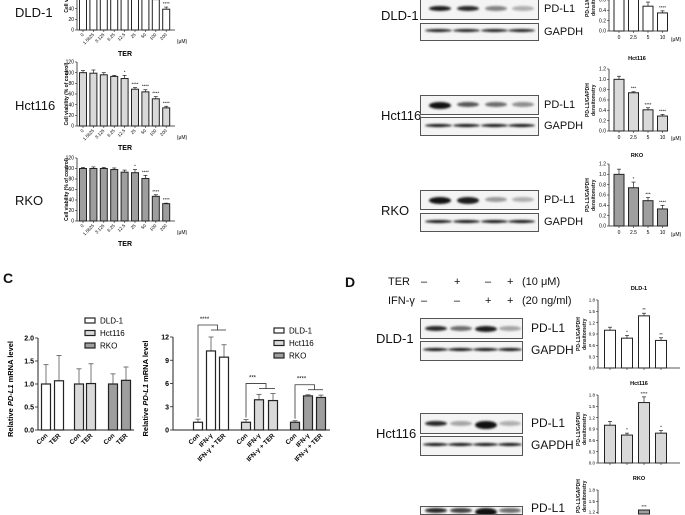 The height and width of the screenshot is (515, 685). Describe the element at coordinates (592, 429) in the screenshot. I see `y-tick-label: 0.9` at that location.